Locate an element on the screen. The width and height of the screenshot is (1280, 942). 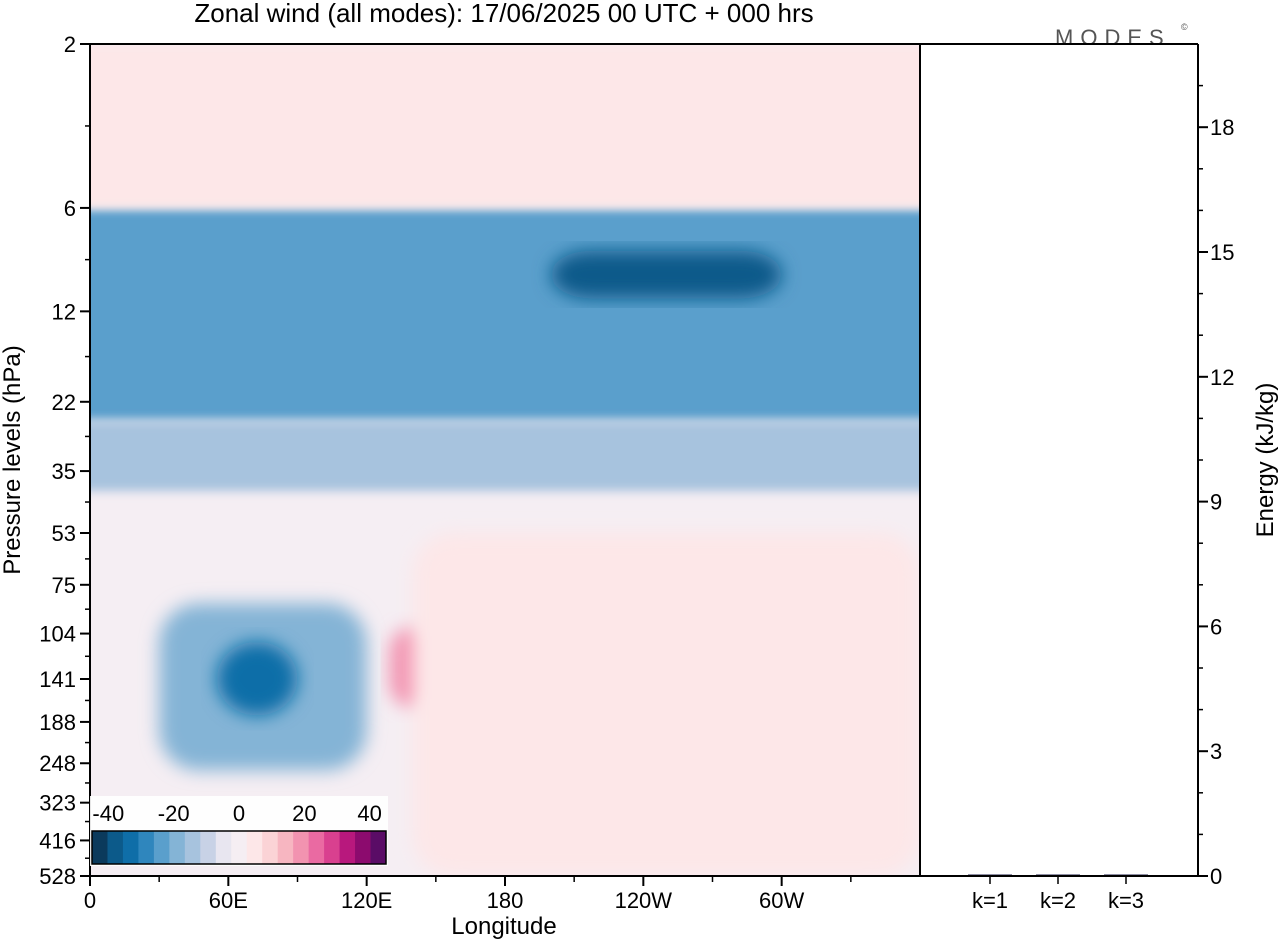
modes-logo-mark: © is located at coordinates (1184, 27).